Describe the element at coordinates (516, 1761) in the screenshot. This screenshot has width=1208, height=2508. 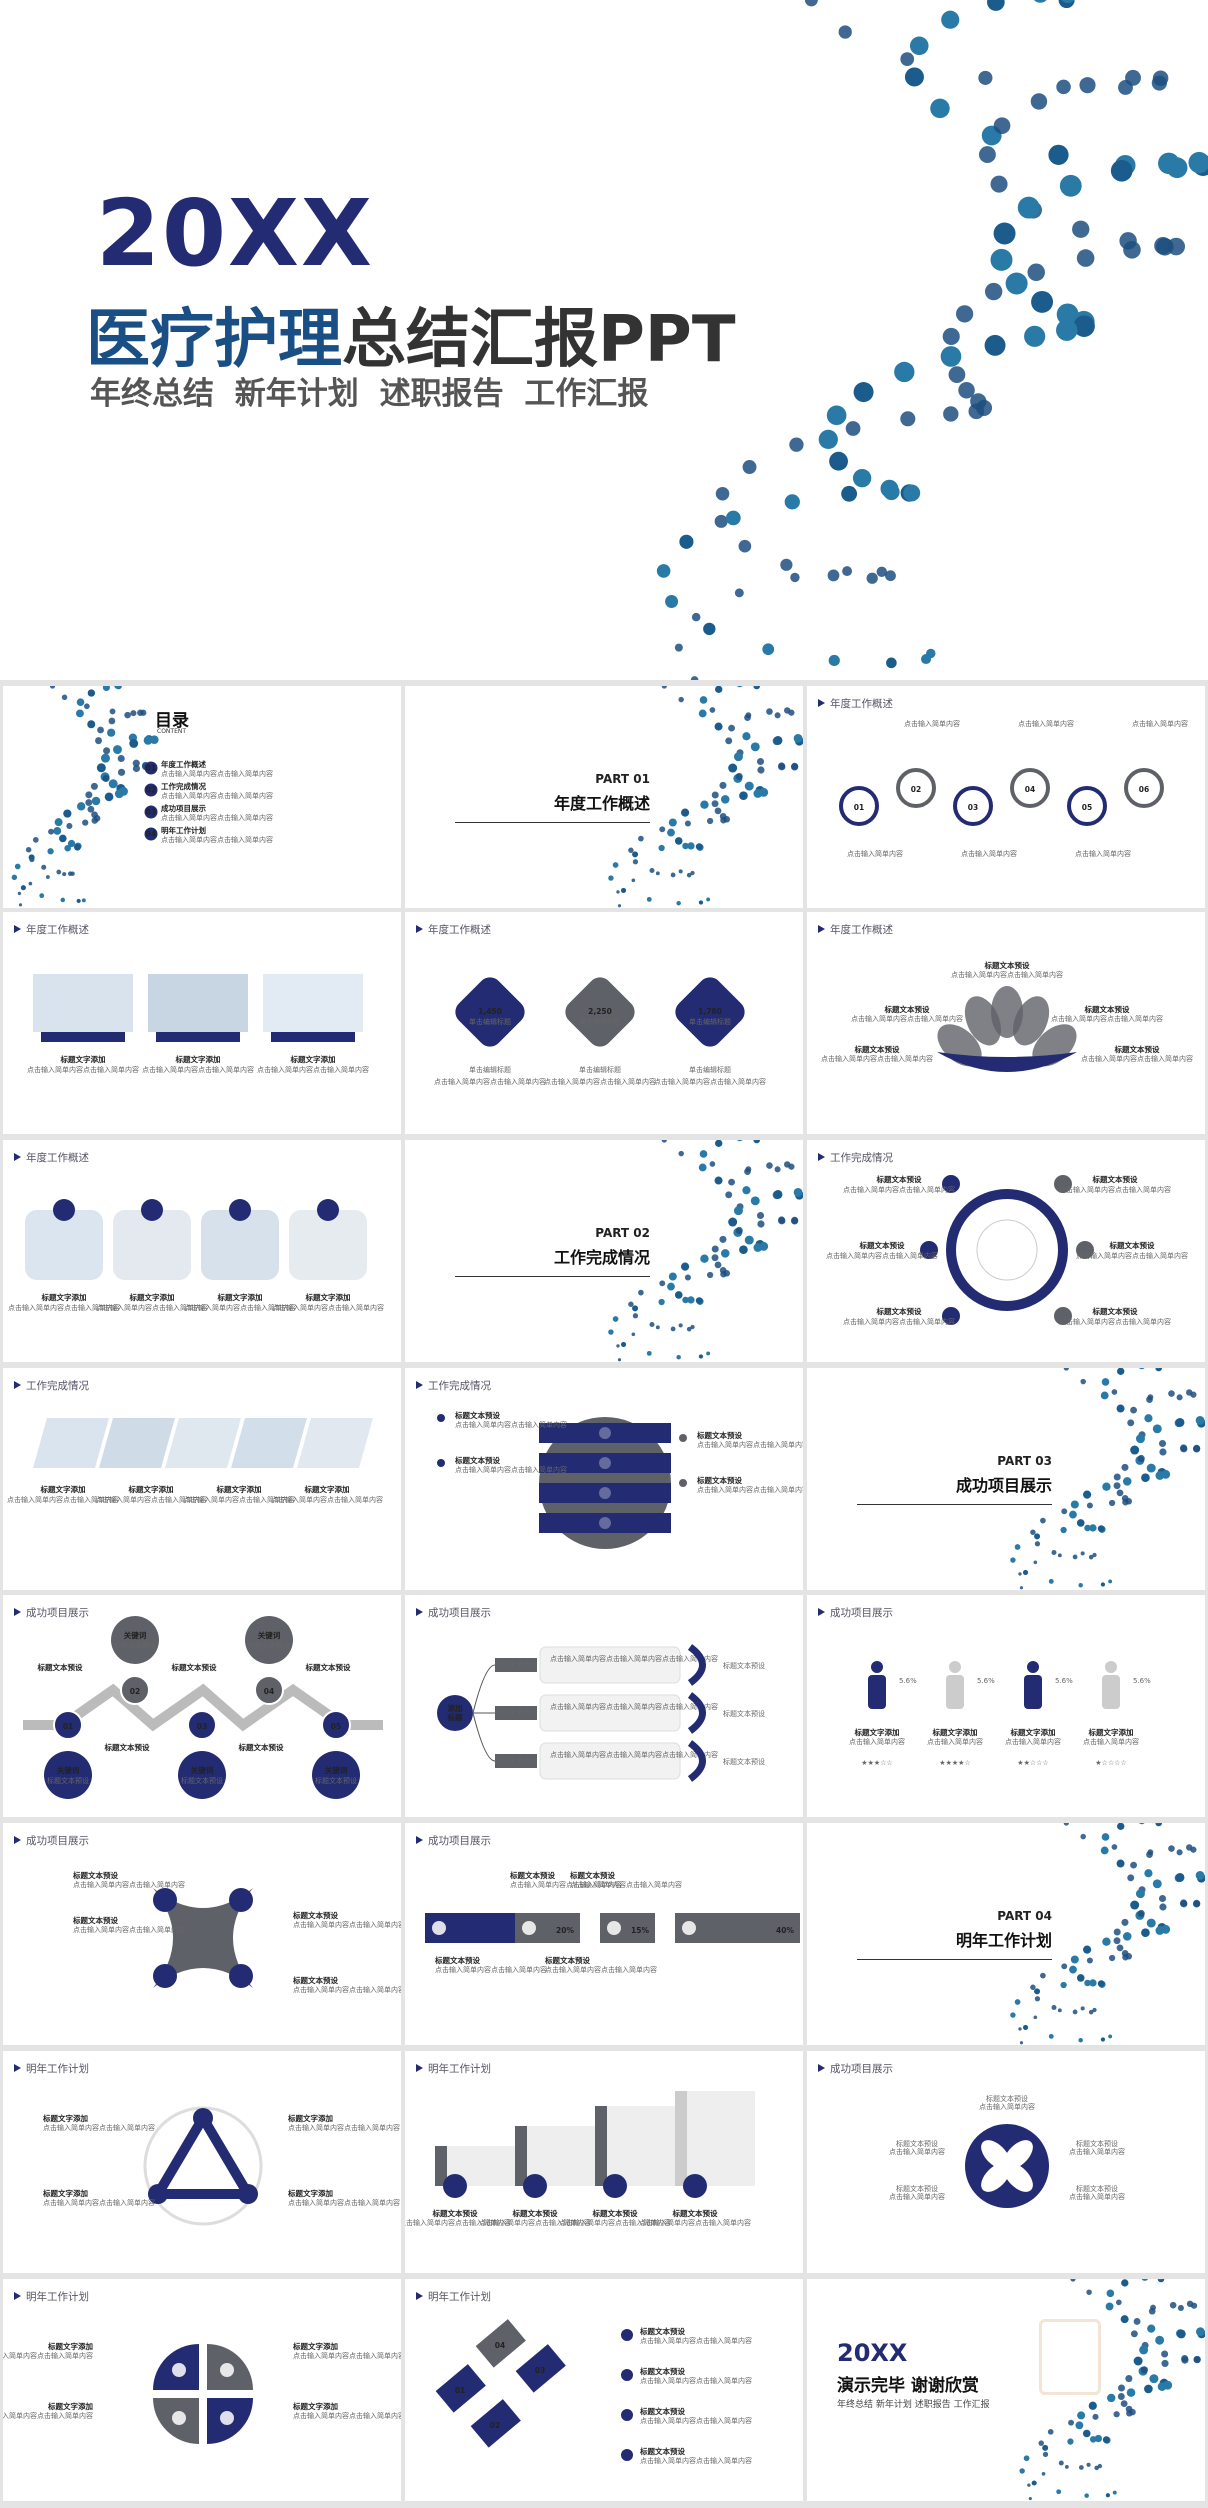
I see `flow-label` at that location.